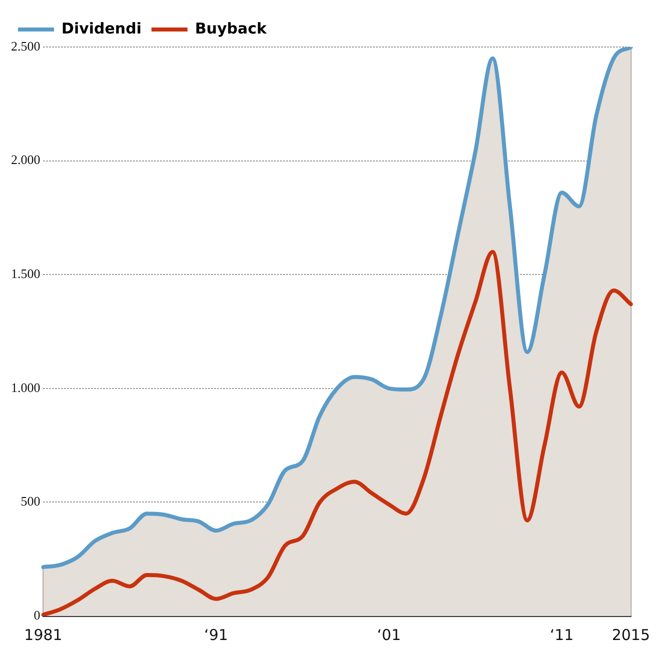 The height and width of the screenshot is (659, 663). Describe the element at coordinates (562, 635) in the screenshot. I see `x-tick-label: ‘11` at that location.